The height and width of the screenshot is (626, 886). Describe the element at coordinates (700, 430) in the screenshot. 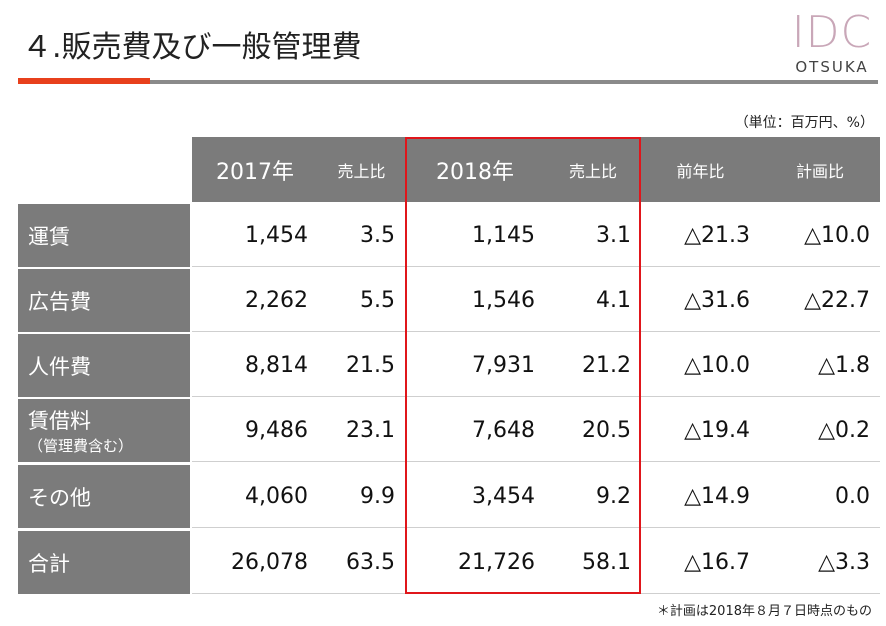

I see `cell: △19.4` at that location.